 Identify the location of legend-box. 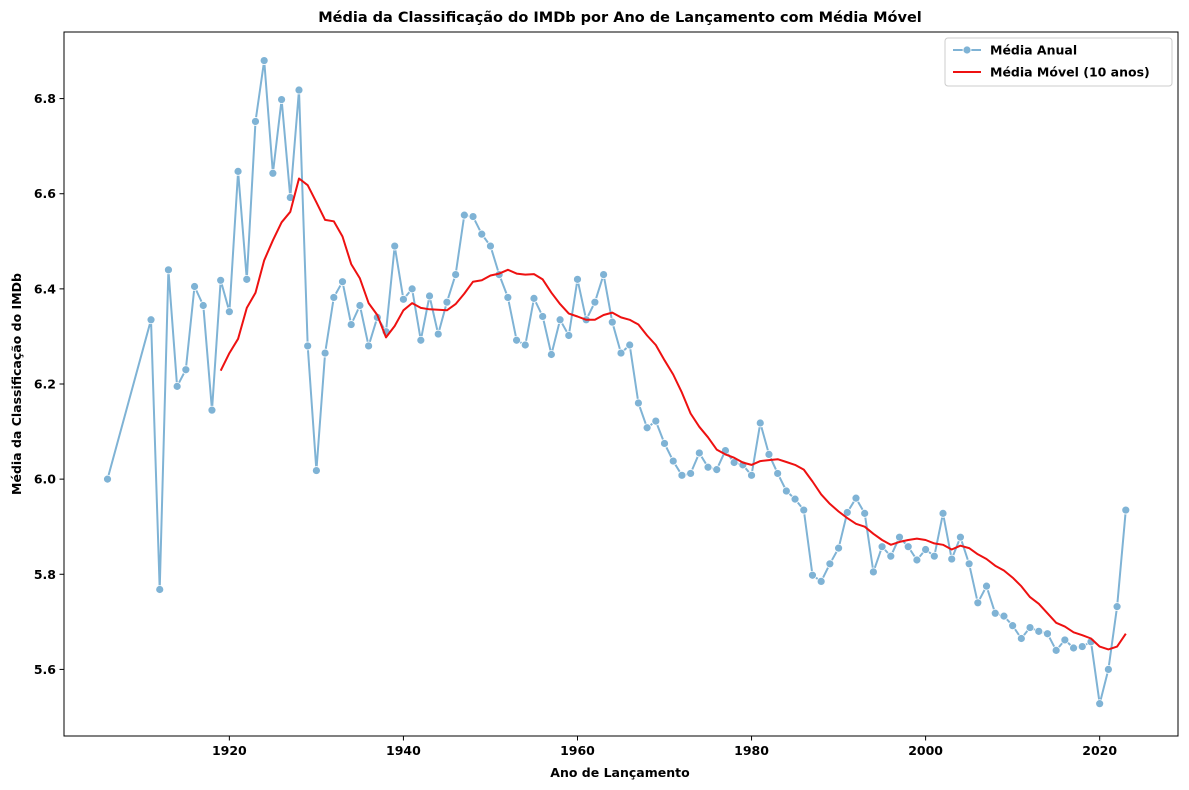
(1058, 62).